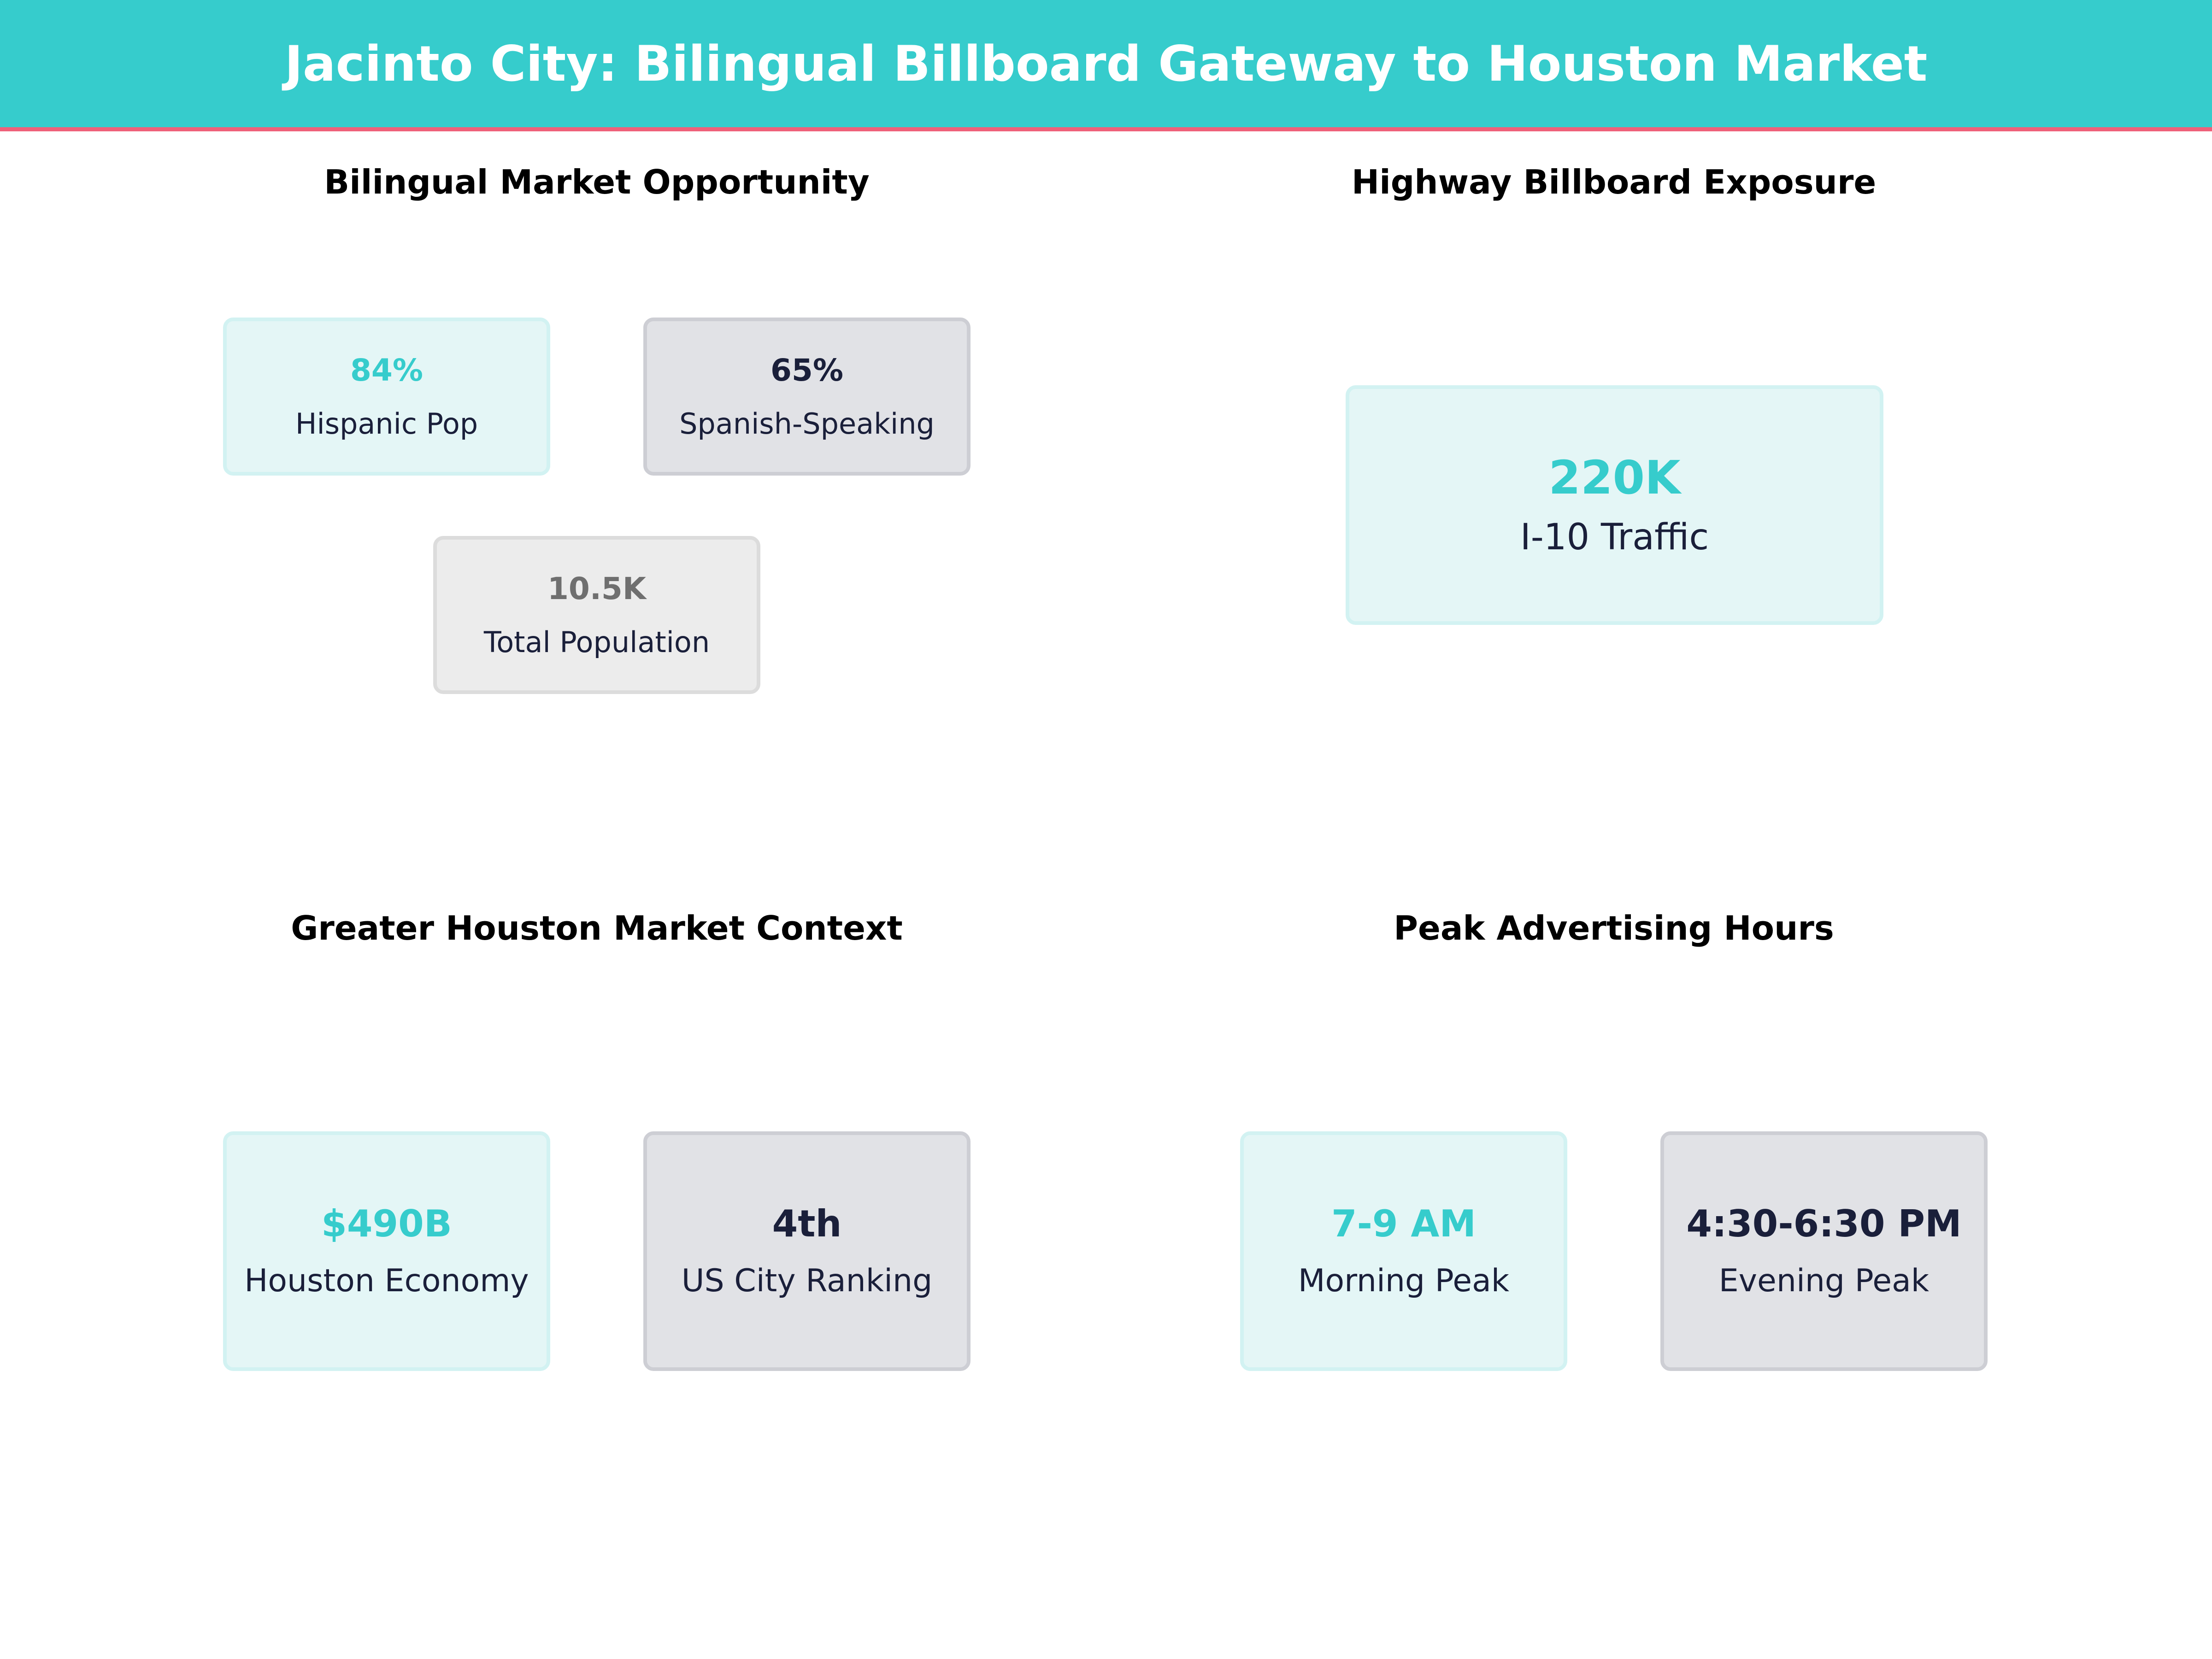 This screenshot has height=1659, width=2212. I want to click on section-title-bilingual-market: Bilingual Market Opportunity, so click(597, 182).